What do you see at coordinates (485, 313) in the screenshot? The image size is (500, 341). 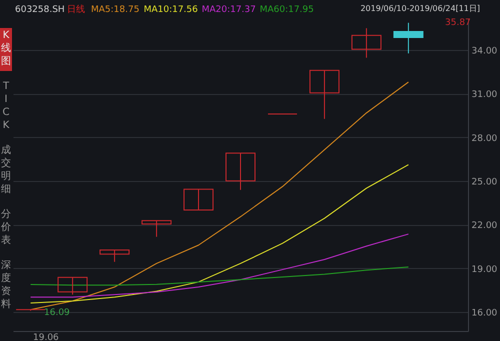 I see `y-tick-label: 16.00` at bounding box center [485, 313].